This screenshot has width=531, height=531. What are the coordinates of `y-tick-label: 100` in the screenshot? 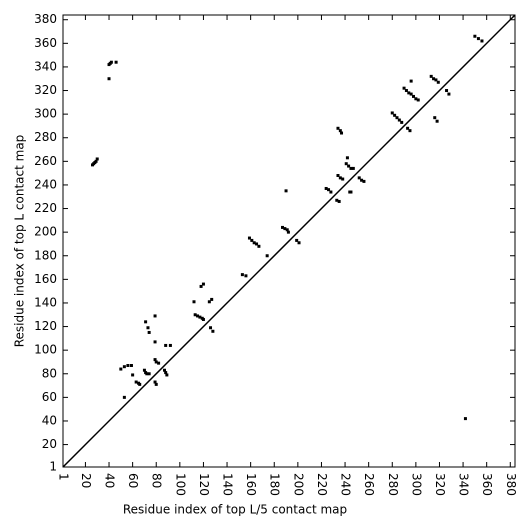 It's located at (45, 350).